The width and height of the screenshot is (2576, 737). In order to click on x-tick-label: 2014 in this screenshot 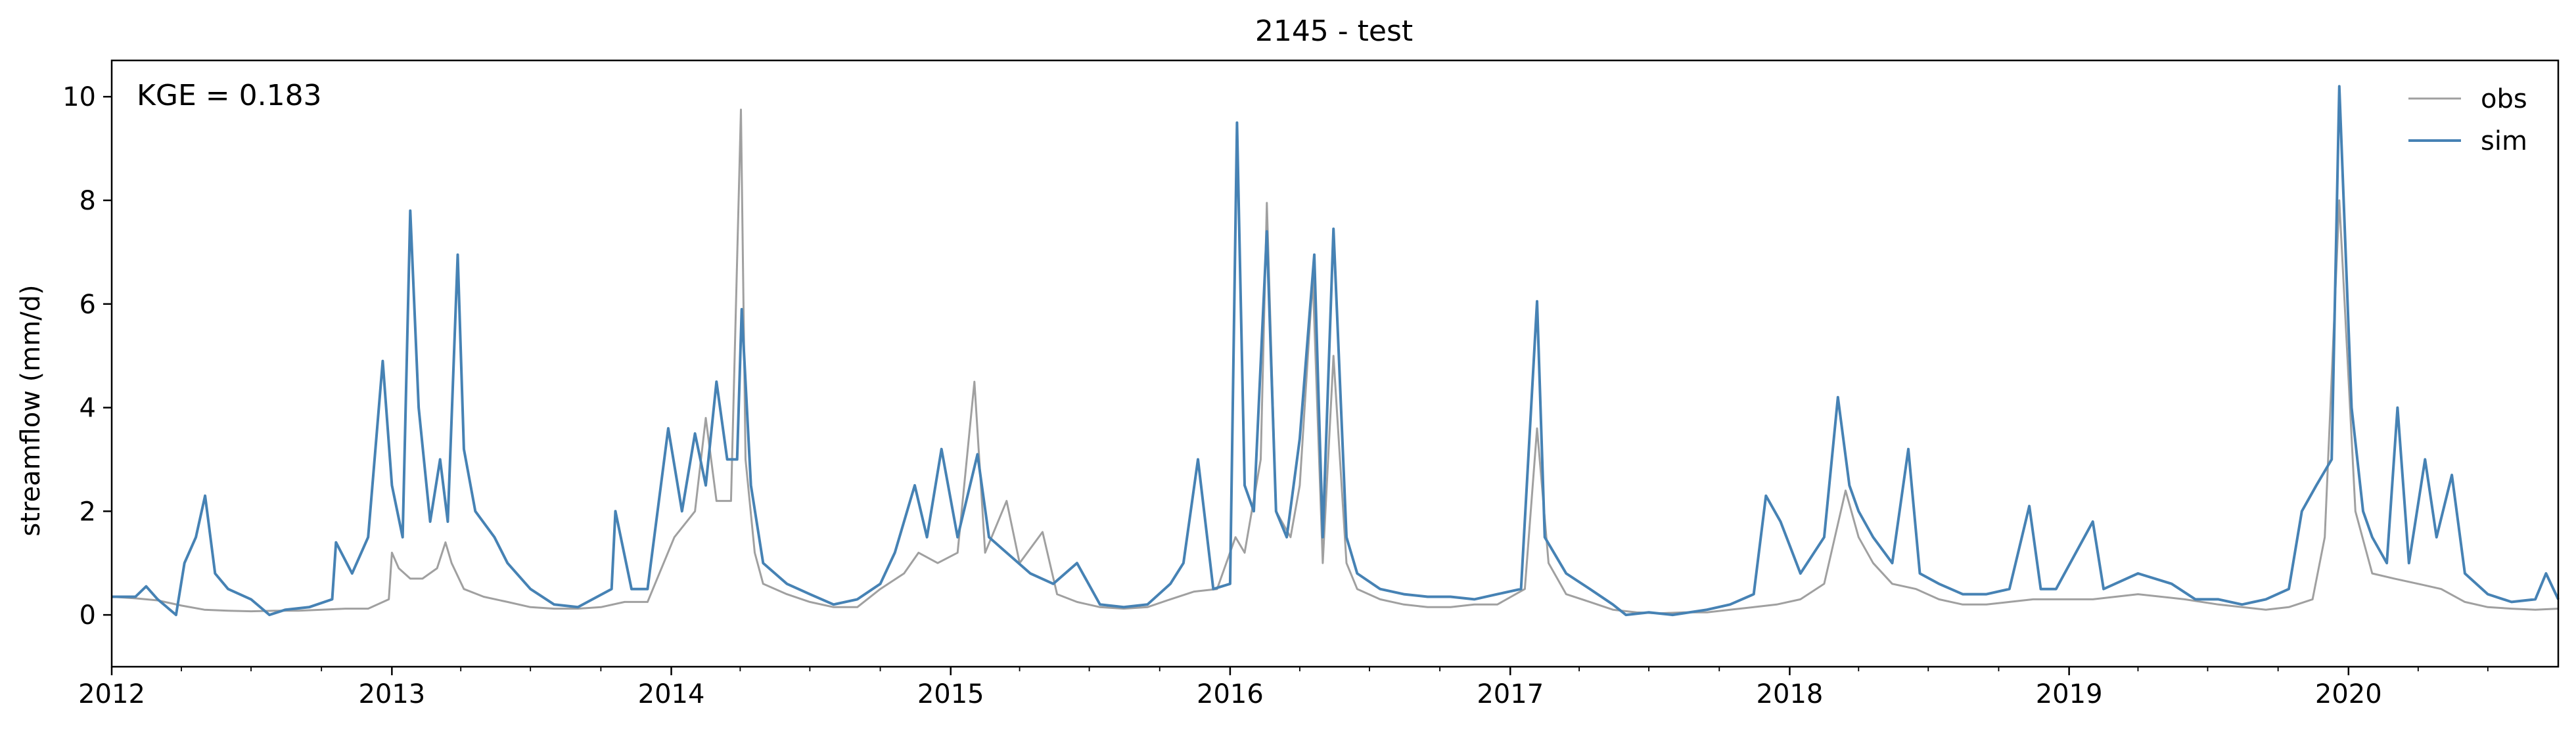, I will do `click(672, 694)`.